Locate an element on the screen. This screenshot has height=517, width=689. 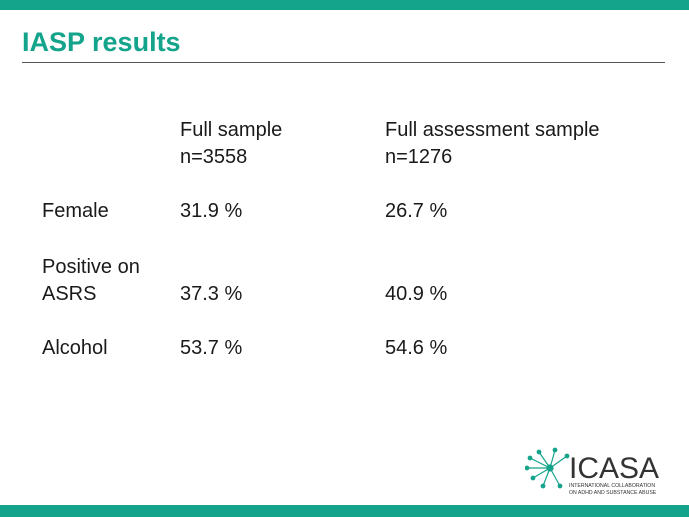
row-label: Alcohol is located at coordinates (75, 348).